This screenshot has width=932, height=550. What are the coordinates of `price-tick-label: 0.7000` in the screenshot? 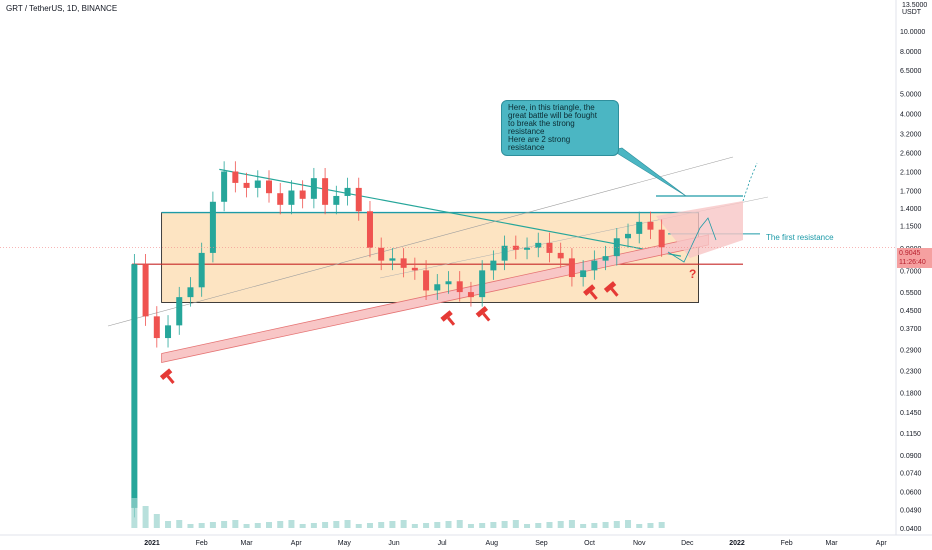 It's located at (911, 271).